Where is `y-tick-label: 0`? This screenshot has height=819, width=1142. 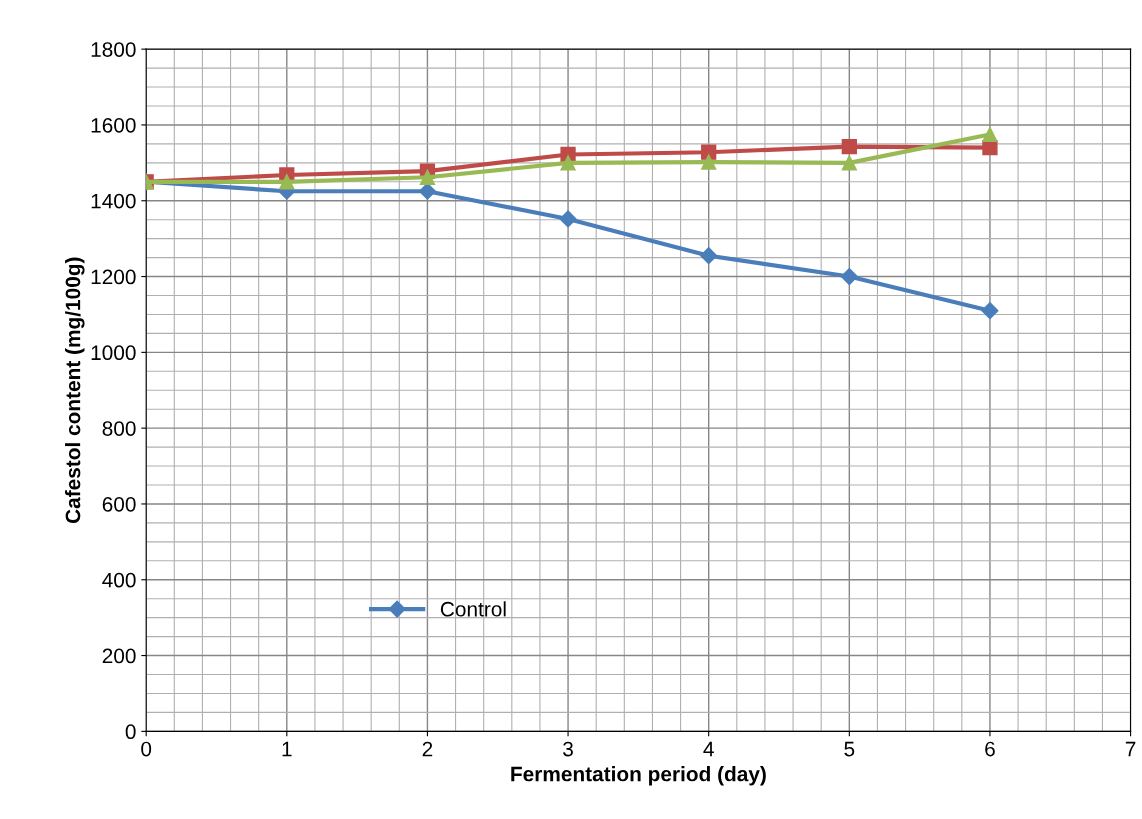
y-tick-label: 0 is located at coordinates (130, 732).